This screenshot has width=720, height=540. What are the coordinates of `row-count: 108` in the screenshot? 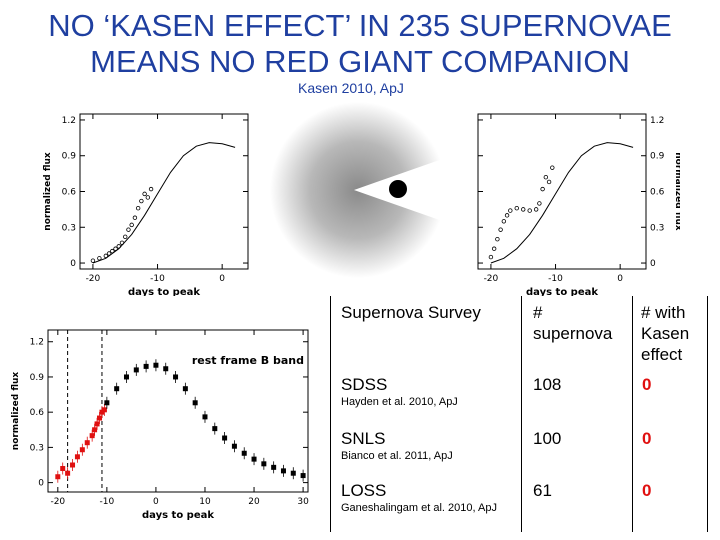 It's located at (547, 384).